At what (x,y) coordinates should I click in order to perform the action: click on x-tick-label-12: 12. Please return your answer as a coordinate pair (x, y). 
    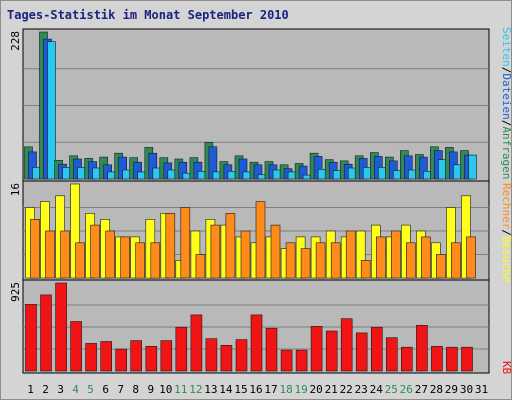
    Looking at the image, I should click on (195, 389).